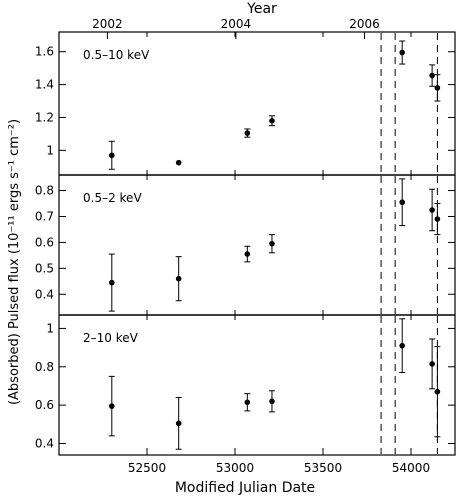 The width and height of the screenshot is (463, 498). I want to click on x-axis-tick-label: 54000, so click(411, 468).